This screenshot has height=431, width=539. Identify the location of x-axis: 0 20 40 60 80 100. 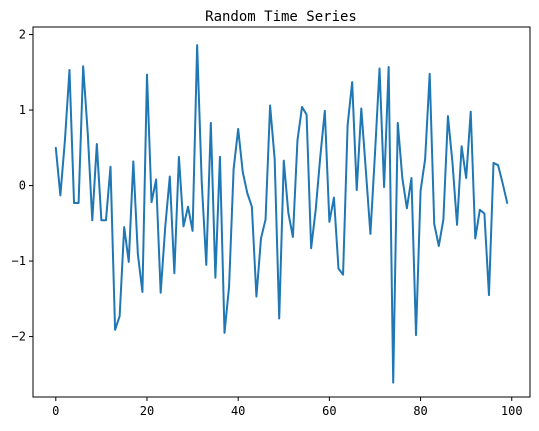
(287, 407).